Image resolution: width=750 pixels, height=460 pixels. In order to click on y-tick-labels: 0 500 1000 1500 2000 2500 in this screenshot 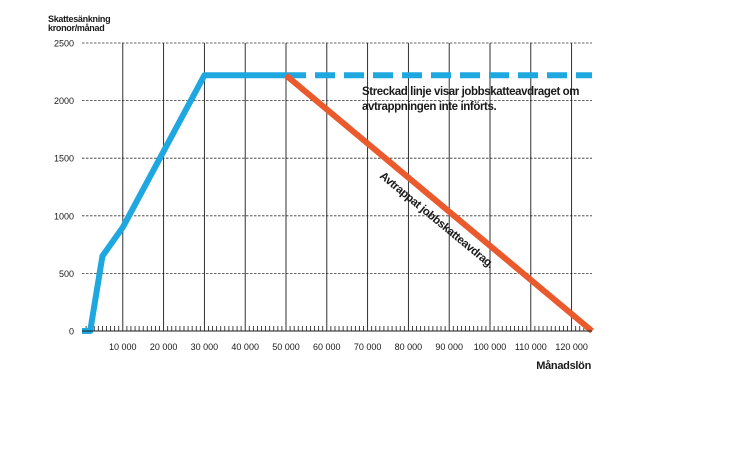, I will do `click(64, 188)`.